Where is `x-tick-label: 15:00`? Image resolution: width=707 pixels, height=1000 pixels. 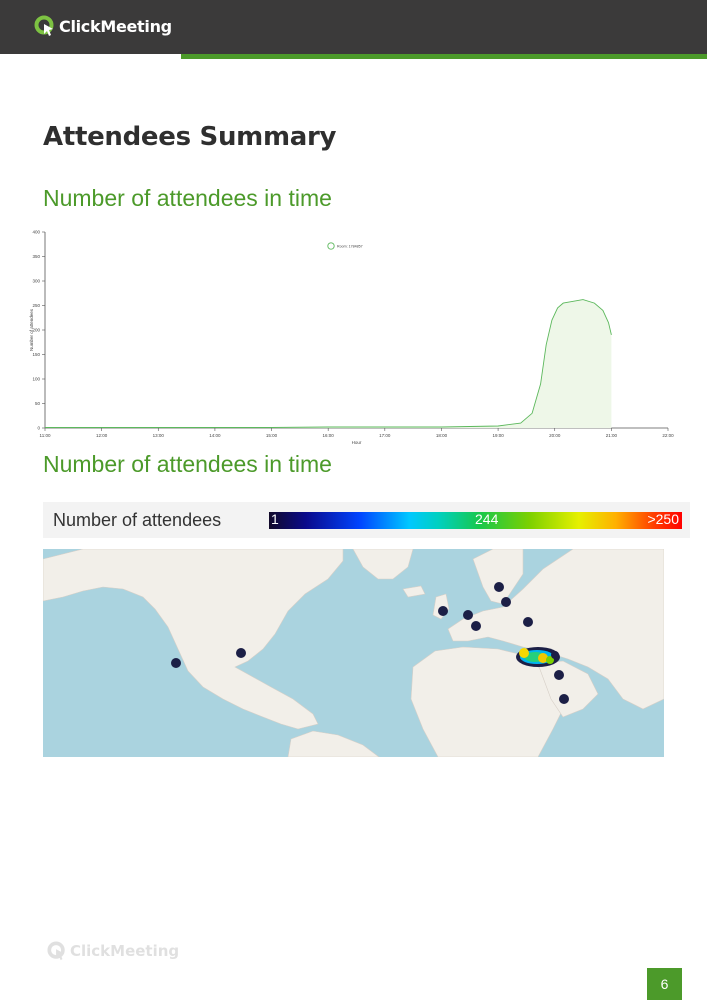 x-tick-label: 15:00 is located at coordinates (272, 435).